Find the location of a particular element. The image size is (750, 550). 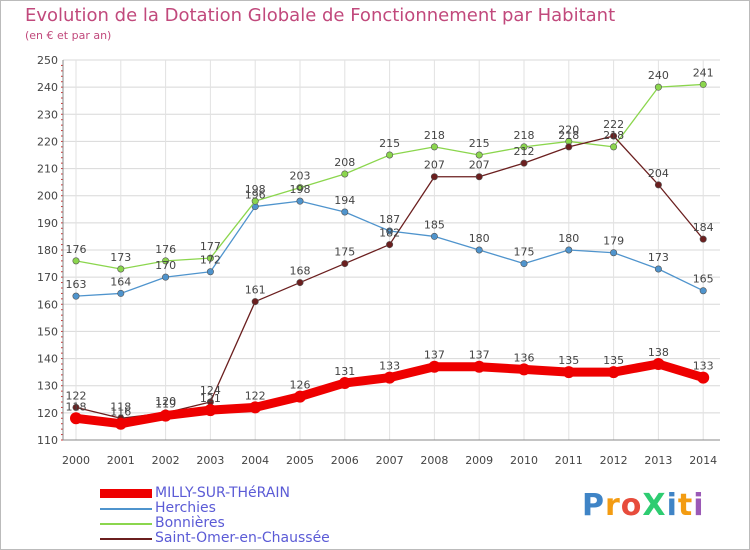

y-tick-label: 190 is located at coordinates (47, 223).